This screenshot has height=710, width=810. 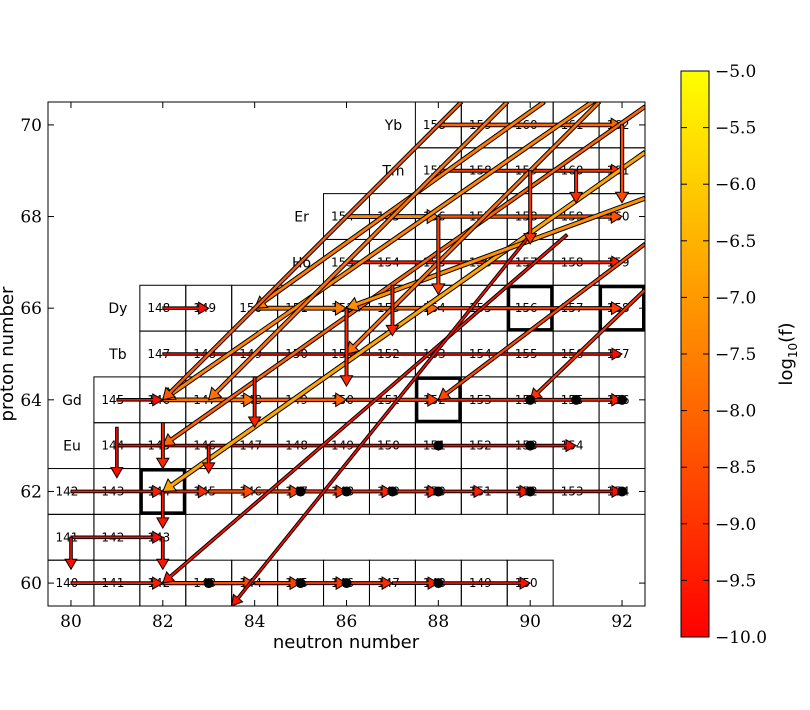 I want to click on nuclide-markers, so click(x=415, y=491).